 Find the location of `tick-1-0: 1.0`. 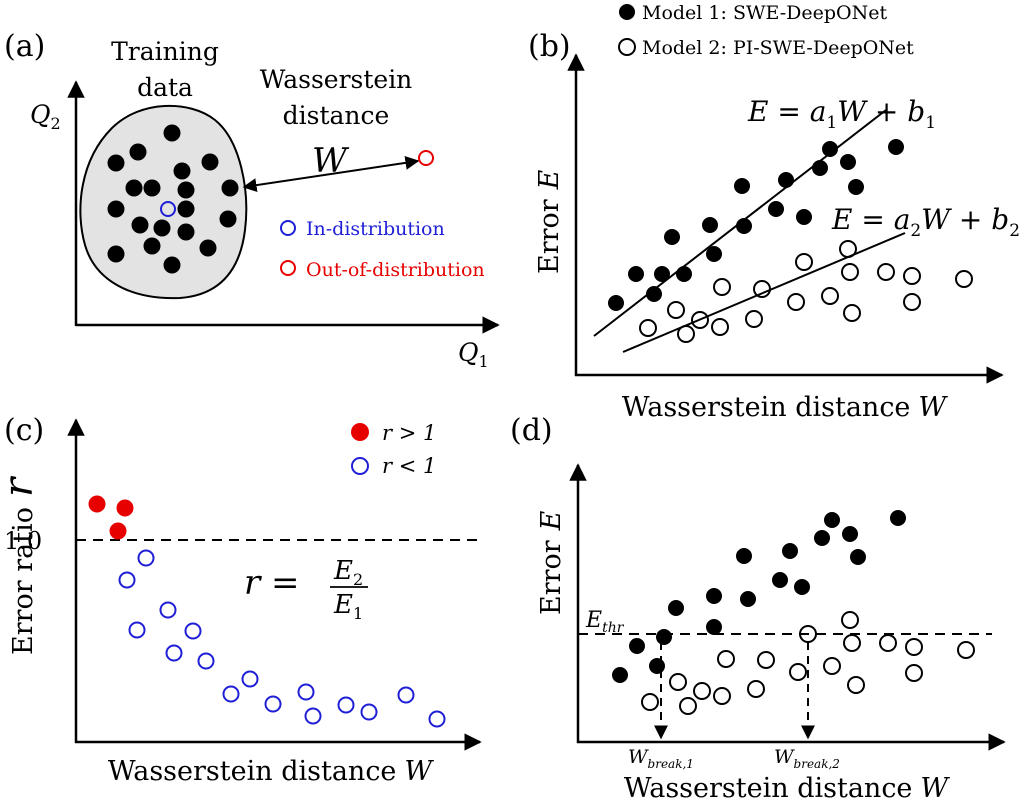

tick-1-0: 1.0 is located at coordinates (23, 541).